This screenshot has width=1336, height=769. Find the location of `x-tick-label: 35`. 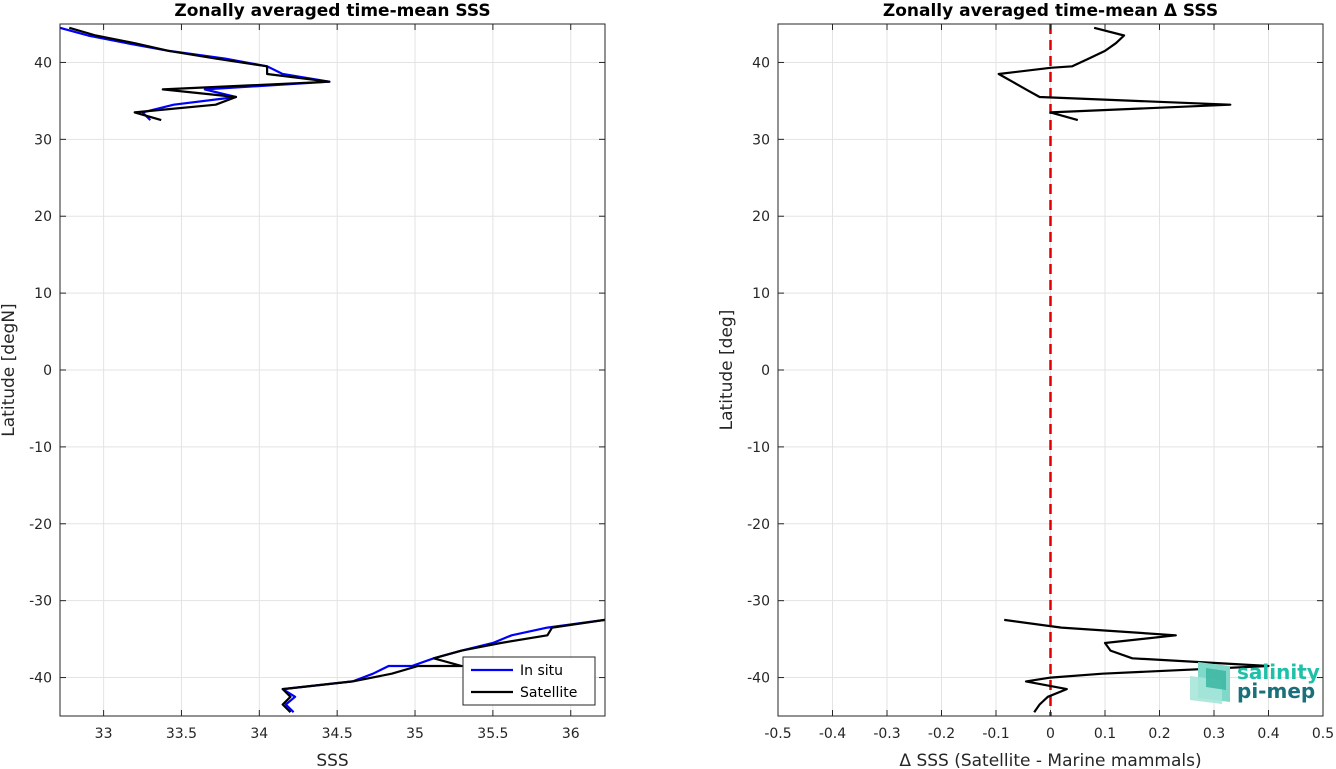

x-tick-label: 35 is located at coordinates (415, 734).